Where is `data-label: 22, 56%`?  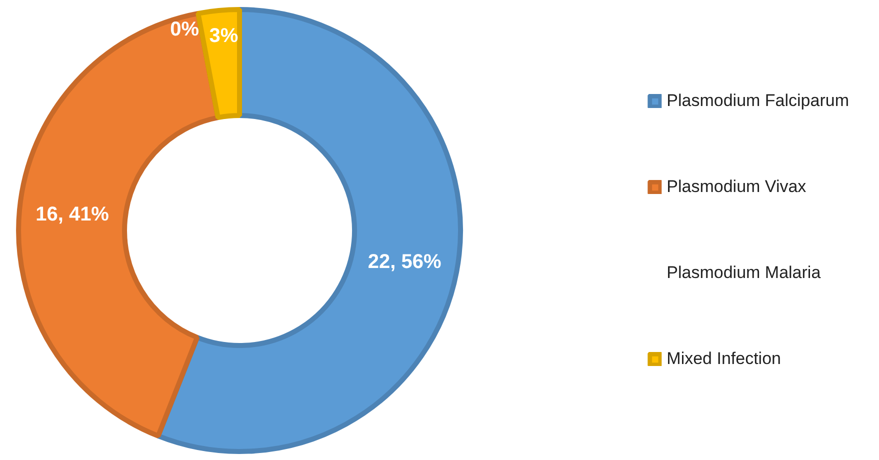
data-label: 22, 56% is located at coordinates (405, 261).